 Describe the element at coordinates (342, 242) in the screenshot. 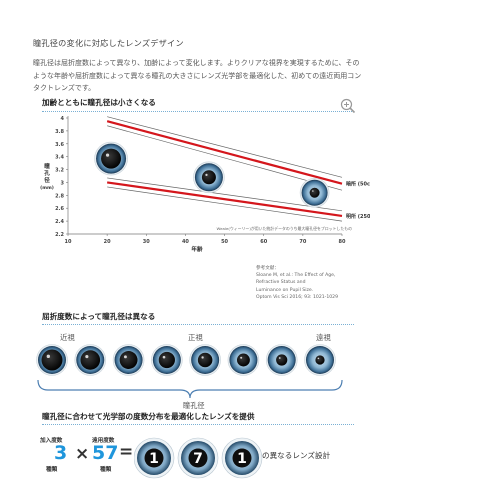

I see `x-tick-label: 80` at that location.